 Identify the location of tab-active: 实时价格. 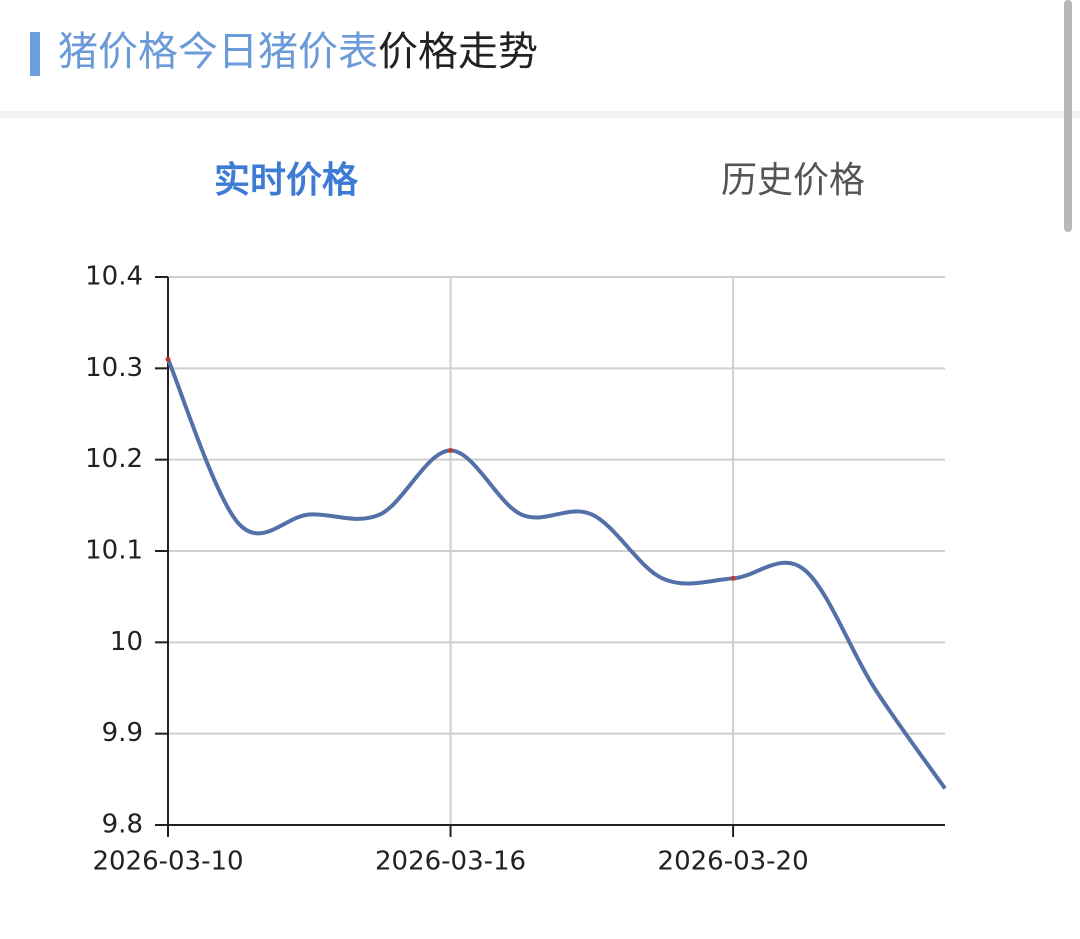
(286, 180).